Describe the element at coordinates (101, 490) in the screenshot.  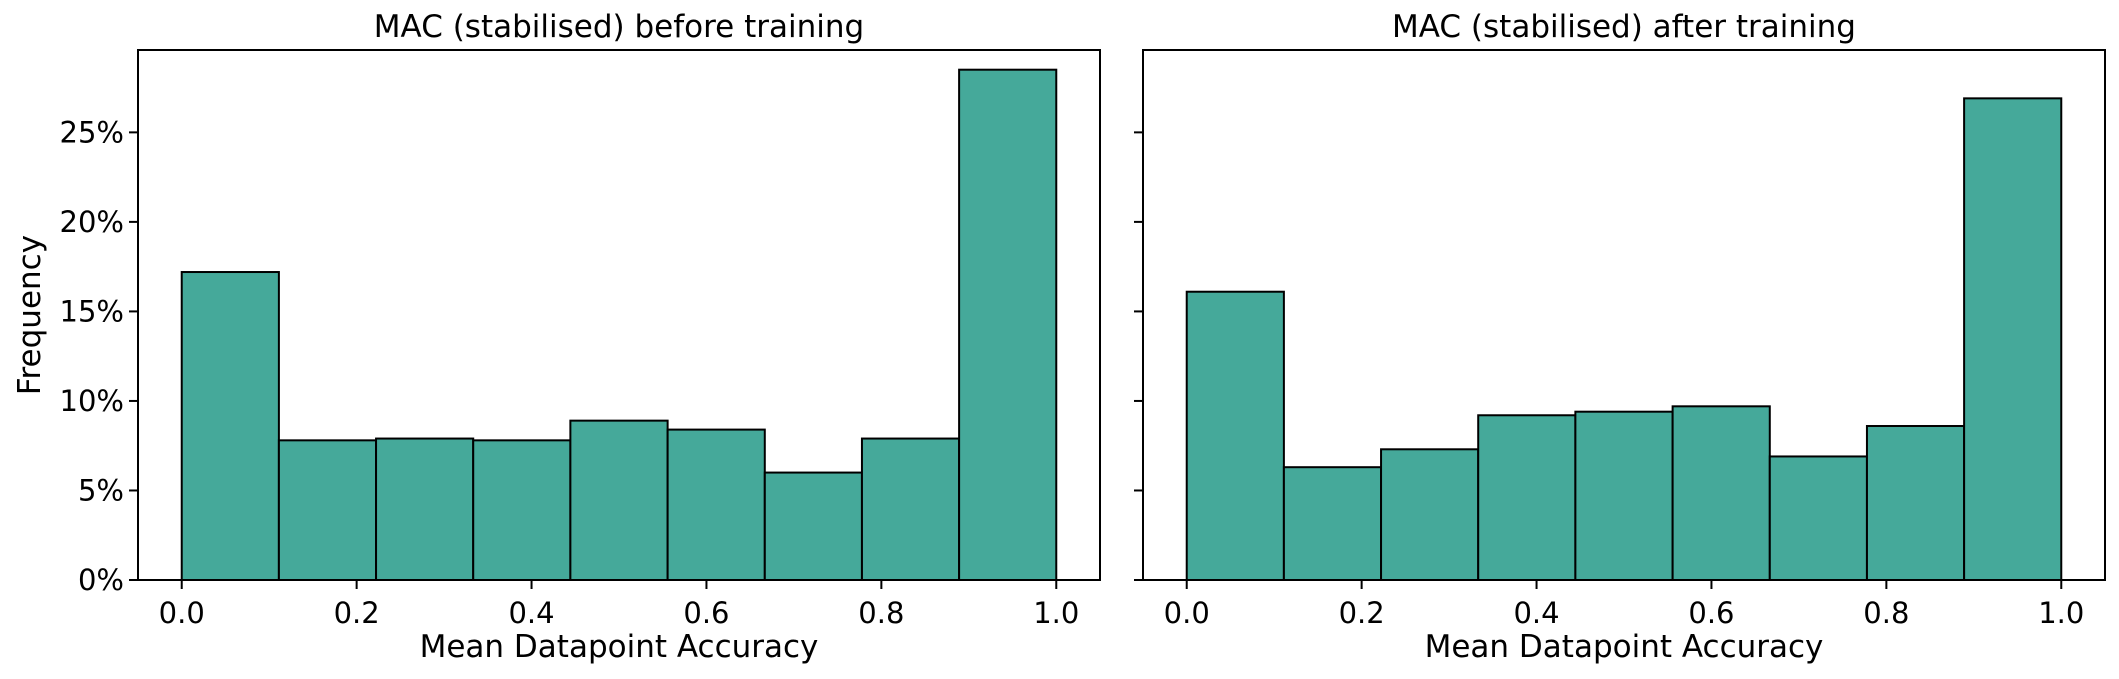
I see `y-tick-label: 5%` at that location.